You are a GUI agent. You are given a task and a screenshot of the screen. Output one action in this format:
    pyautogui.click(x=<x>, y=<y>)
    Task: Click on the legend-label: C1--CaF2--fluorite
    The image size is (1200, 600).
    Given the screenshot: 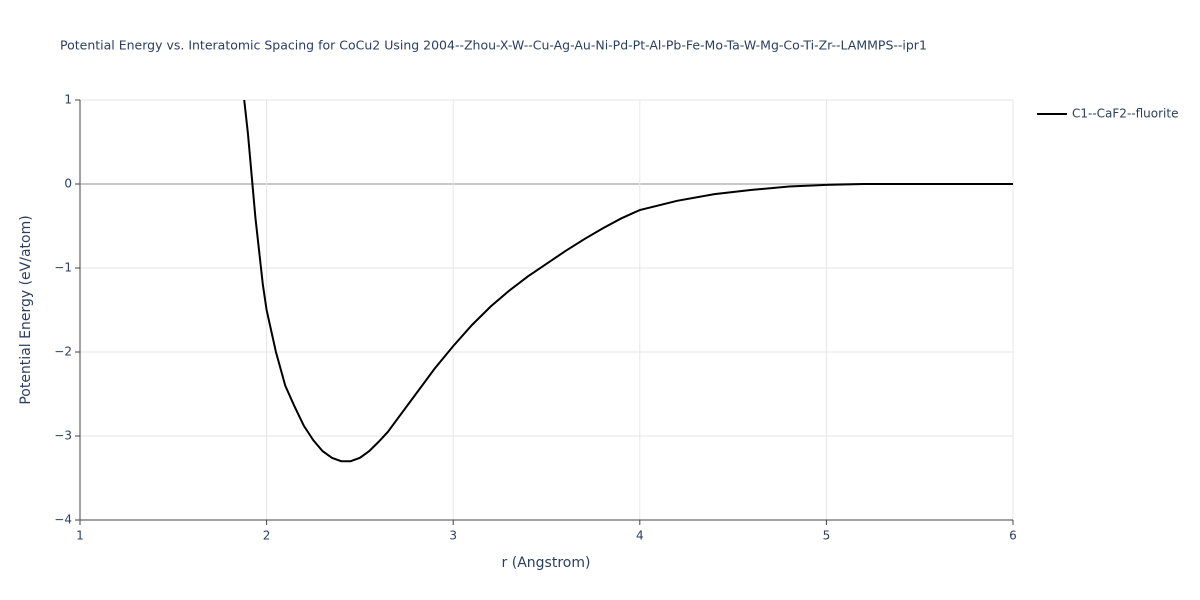 What is the action you would take?
    pyautogui.click(x=1125, y=114)
    